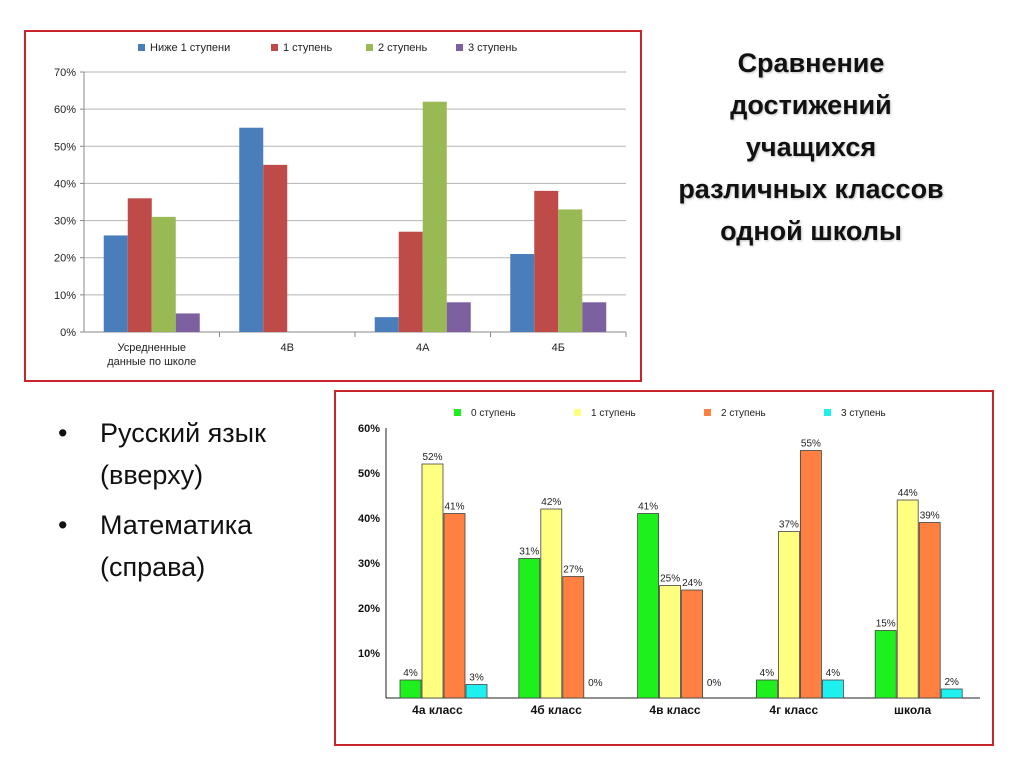 This screenshot has height=768, width=1024. Describe the element at coordinates (151, 348) in the screenshot. I see `x-tick-label: Усредненные` at that location.